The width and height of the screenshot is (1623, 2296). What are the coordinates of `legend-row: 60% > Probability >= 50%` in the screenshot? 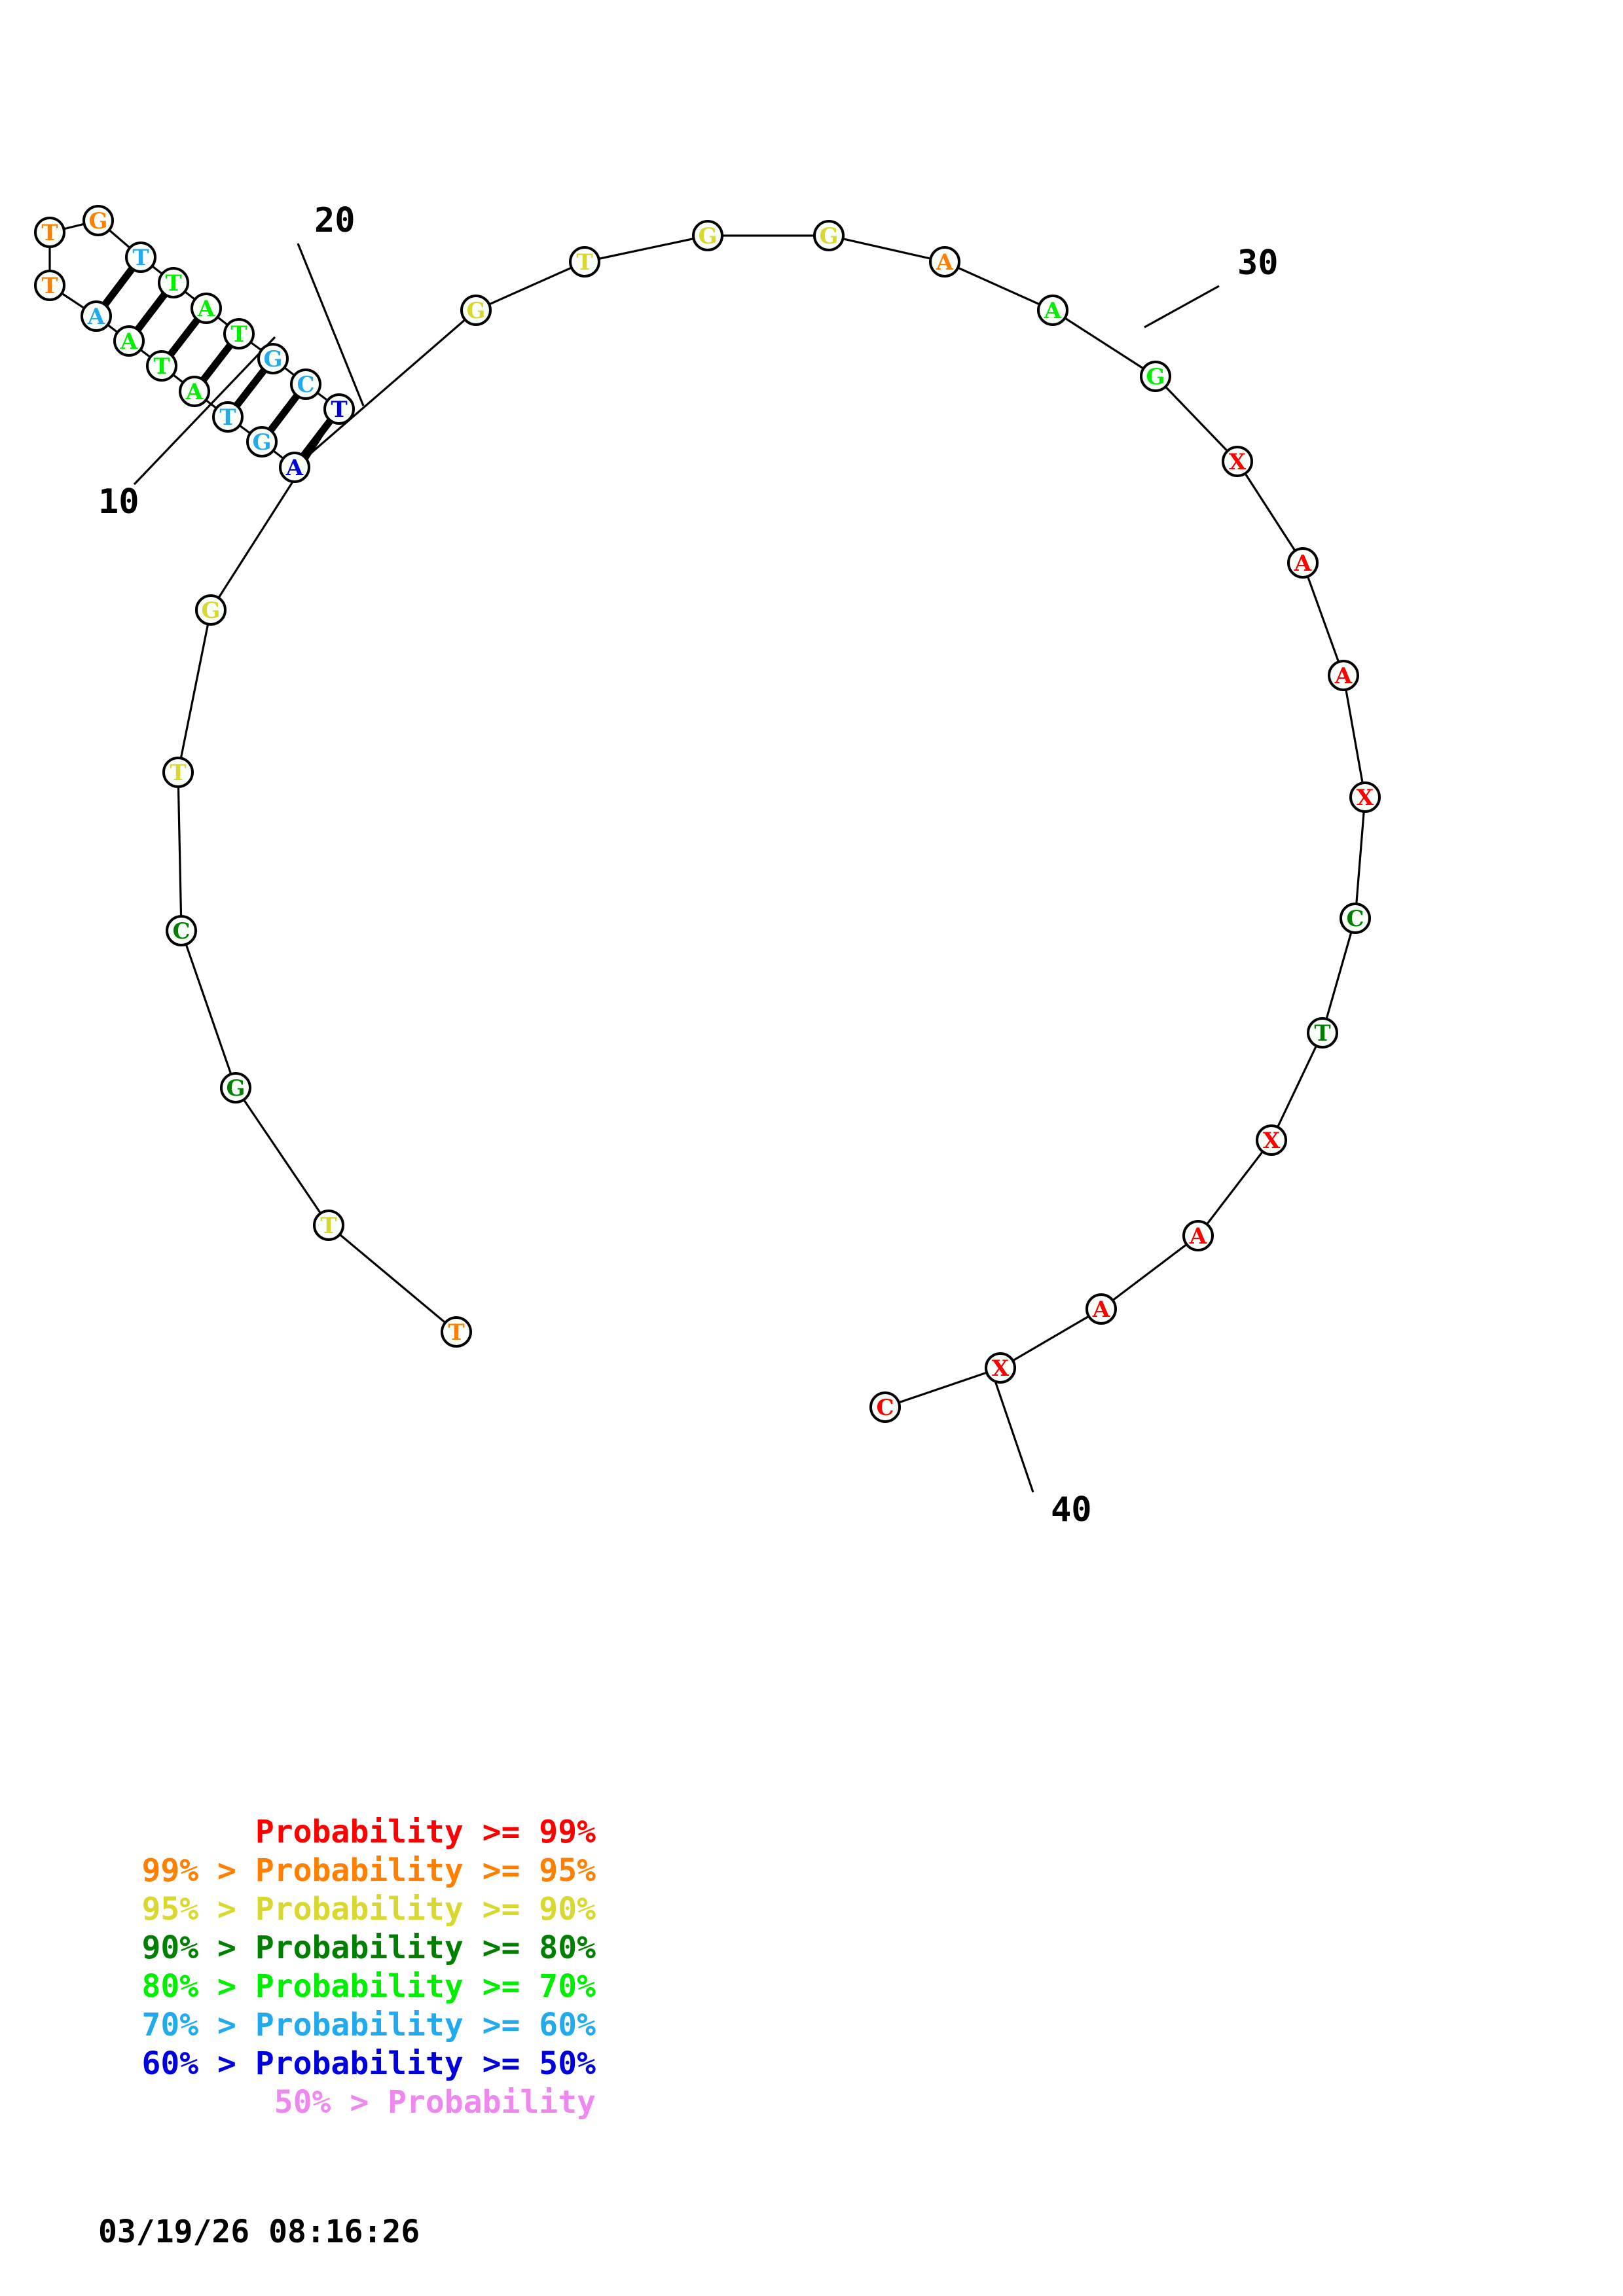 It's located at (368, 2063).